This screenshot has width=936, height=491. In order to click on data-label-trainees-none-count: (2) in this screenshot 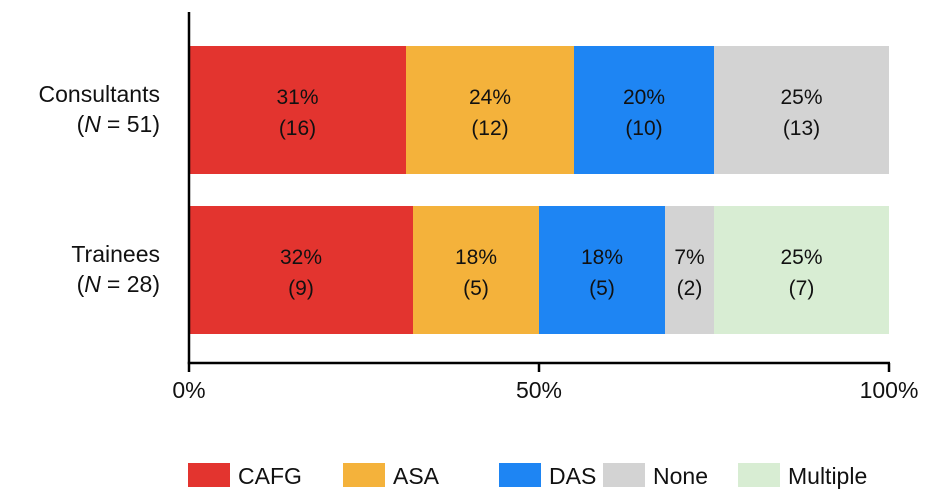, I will do `click(690, 288)`.